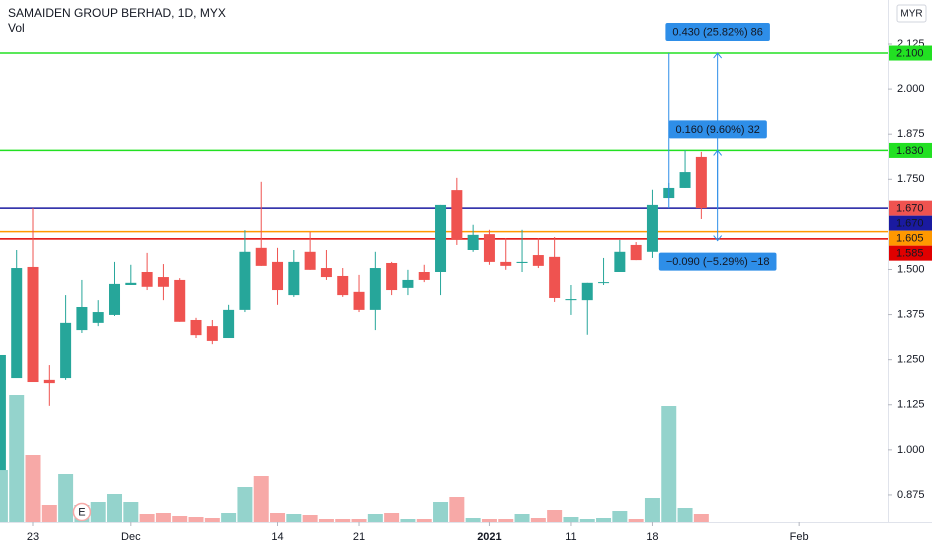 Image resolution: width=932 pixels, height=550 pixels. I want to click on currency-button, so click(911, 13).